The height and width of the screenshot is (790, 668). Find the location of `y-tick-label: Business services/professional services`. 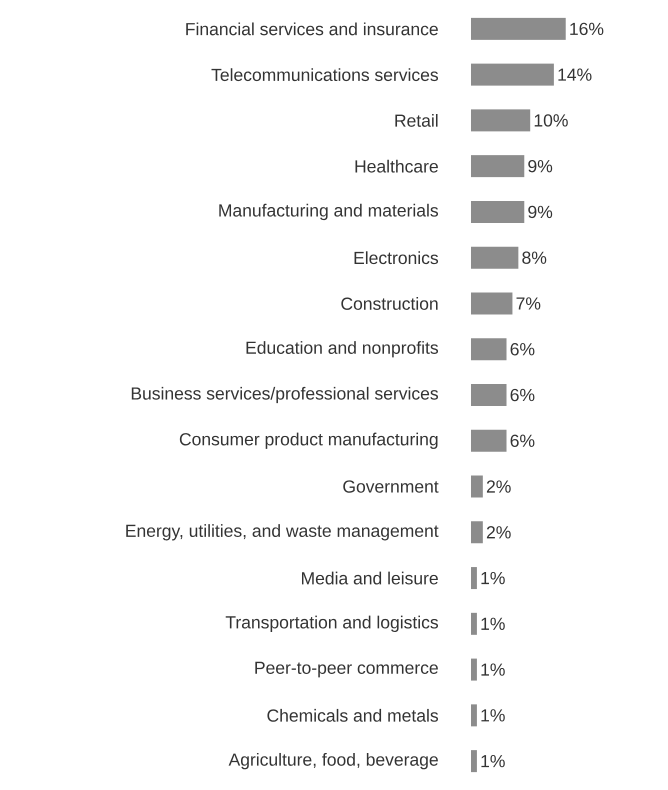

y-tick-label: Business services/professional services is located at coordinates (285, 395).